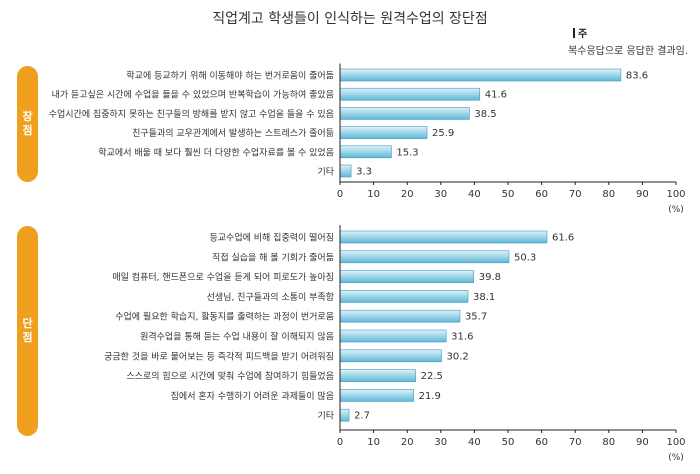 Image resolution: width=700 pixels, height=474 pixels. I want to click on data-label: 3.3, so click(364, 172).